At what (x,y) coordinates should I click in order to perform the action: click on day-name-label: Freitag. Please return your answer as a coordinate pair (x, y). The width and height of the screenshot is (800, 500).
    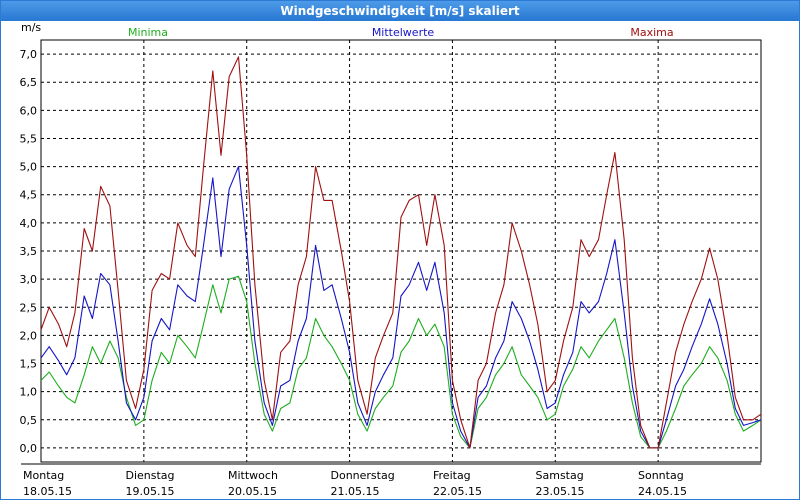
    Looking at the image, I should click on (452, 475).